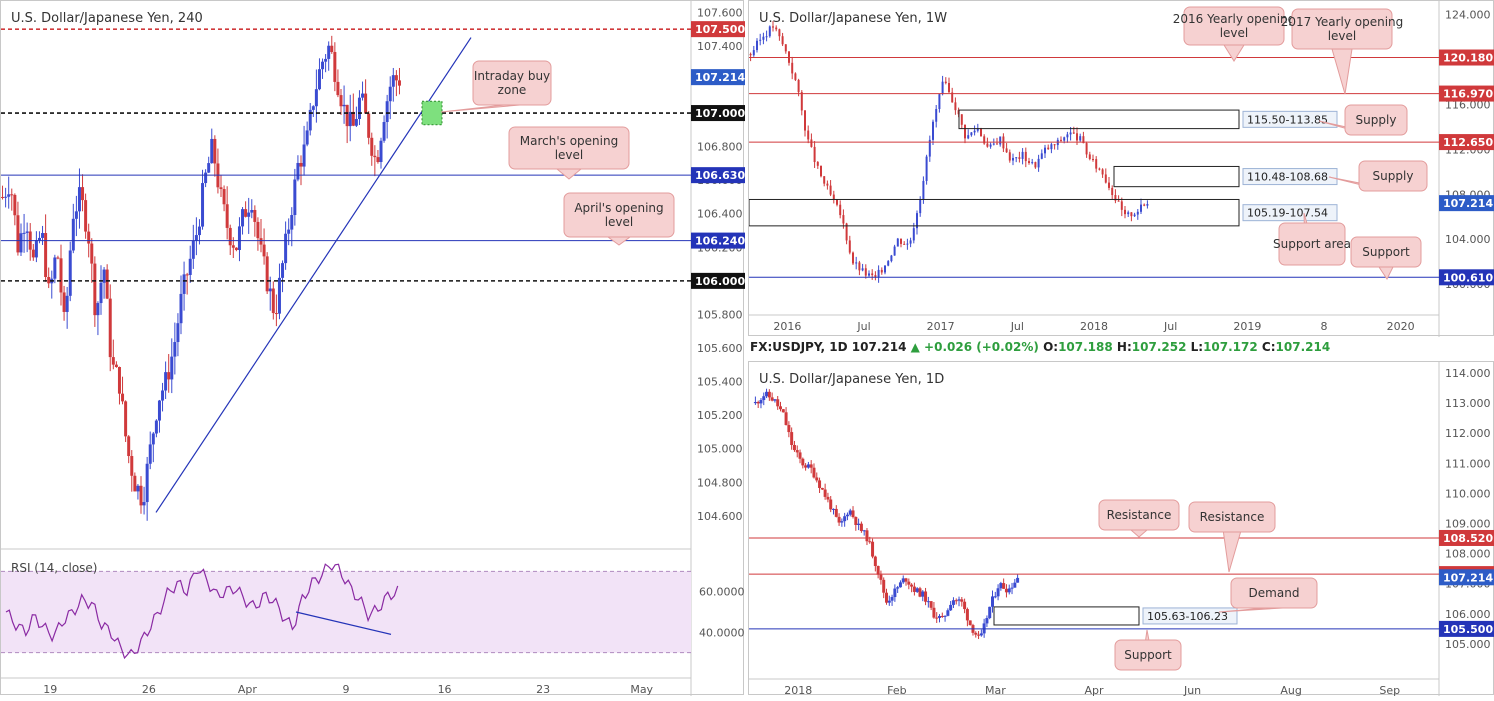 The height and width of the screenshot is (701, 1494). I want to click on current-price-label: 107.214, so click(1468, 203).